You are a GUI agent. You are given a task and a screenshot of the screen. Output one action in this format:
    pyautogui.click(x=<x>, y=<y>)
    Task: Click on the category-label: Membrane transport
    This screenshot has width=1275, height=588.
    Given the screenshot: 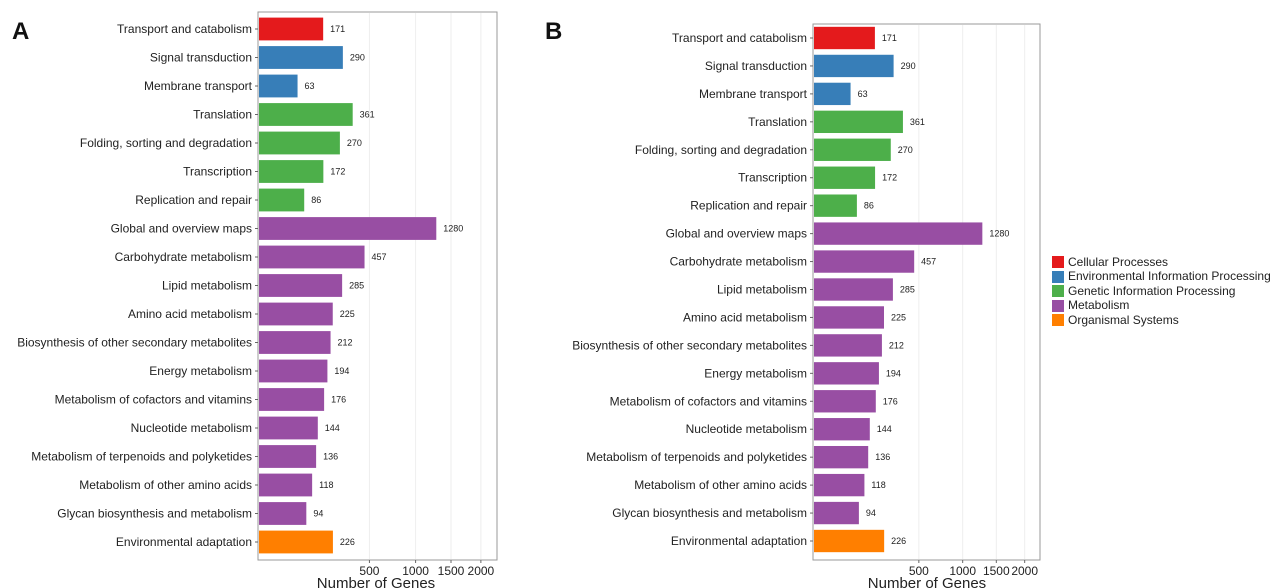 What is the action you would take?
    pyautogui.click(x=753, y=94)
    